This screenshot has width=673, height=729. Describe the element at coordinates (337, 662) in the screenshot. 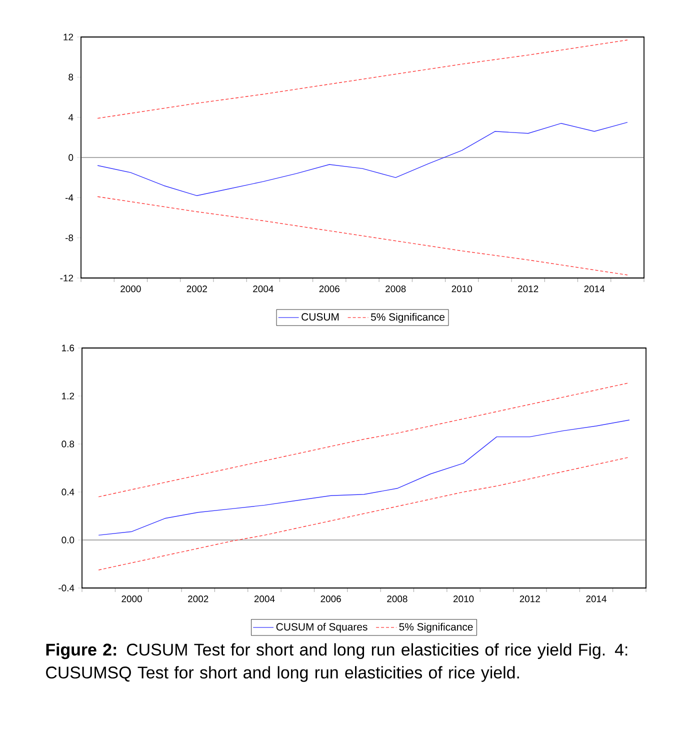

I see `text: Figure 2: CUSUM Test for short and long run elasticities of rice yield Fig. 4: CUSUMSQ Test for short and long run elasticities of rice yield.` at that location.